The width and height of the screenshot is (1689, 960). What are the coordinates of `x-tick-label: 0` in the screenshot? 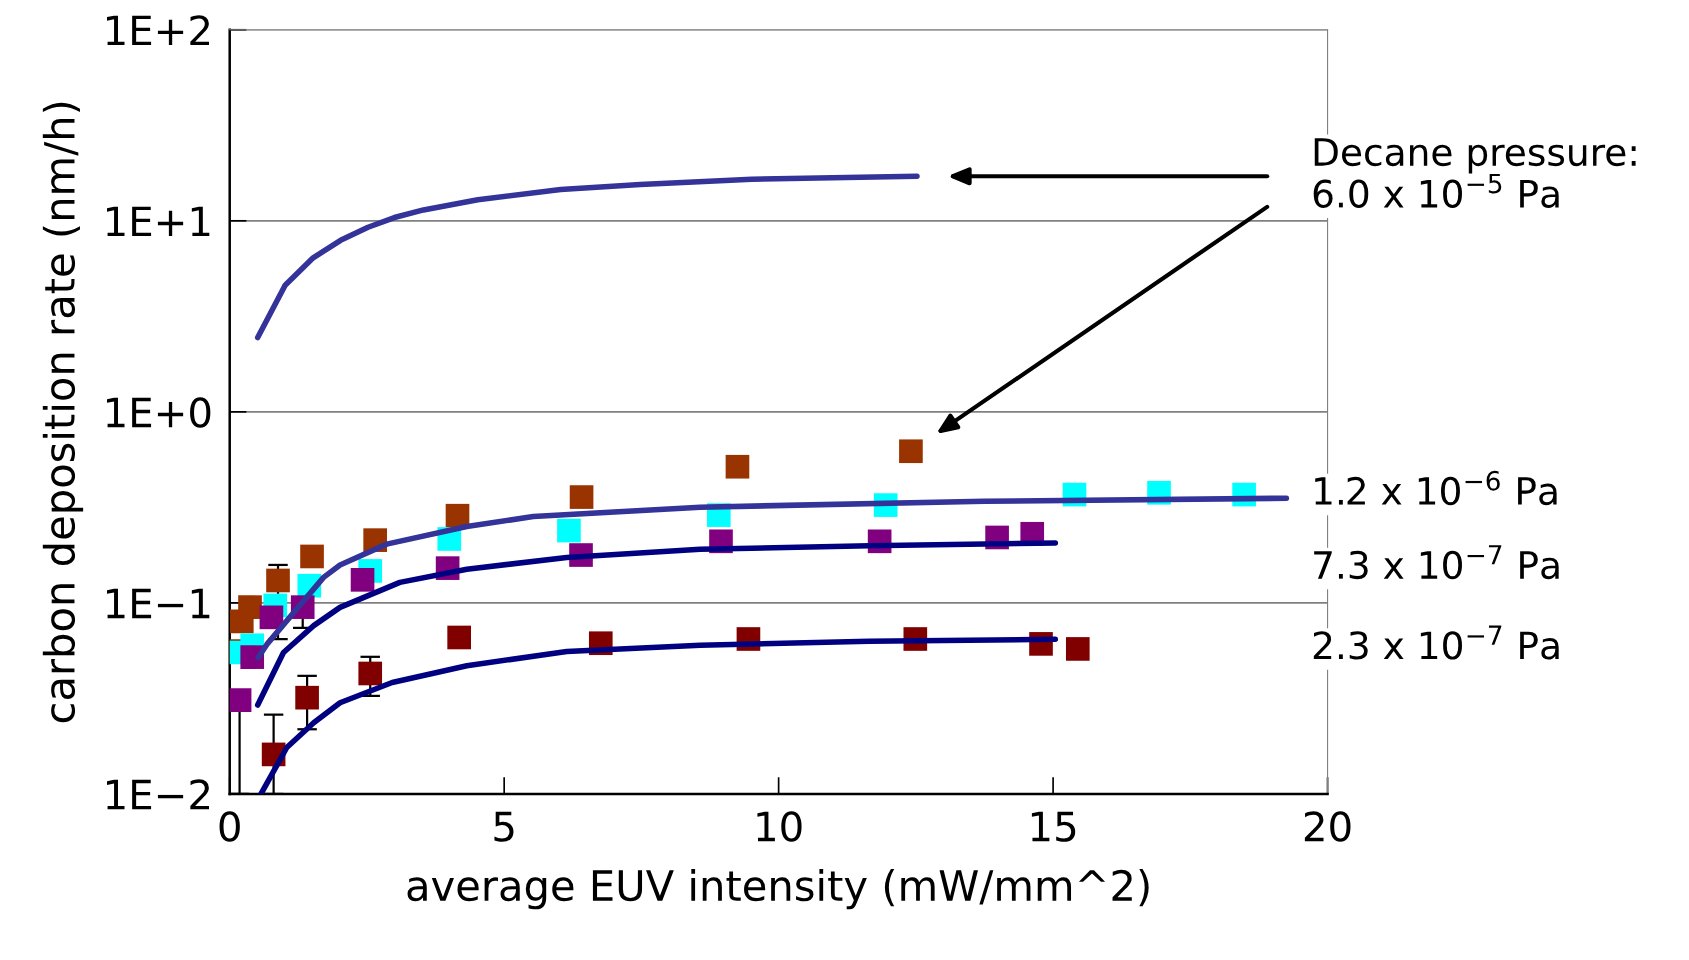 It's located at (229, 826).